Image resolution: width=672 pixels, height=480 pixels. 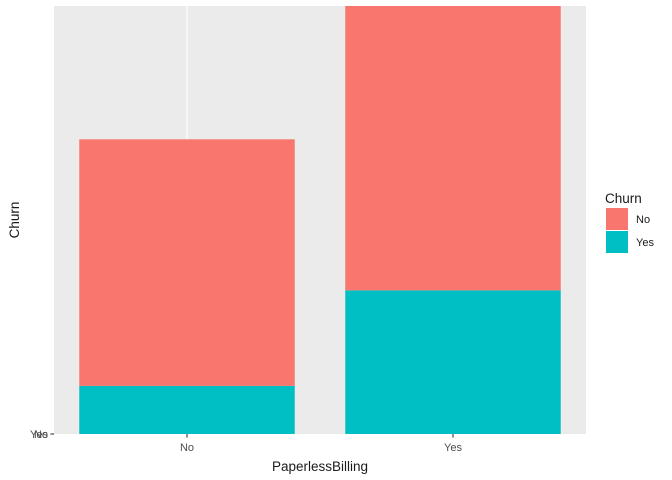 I want to click on x-axis-title: PaperlessBilling, so click(x=320, y=466).